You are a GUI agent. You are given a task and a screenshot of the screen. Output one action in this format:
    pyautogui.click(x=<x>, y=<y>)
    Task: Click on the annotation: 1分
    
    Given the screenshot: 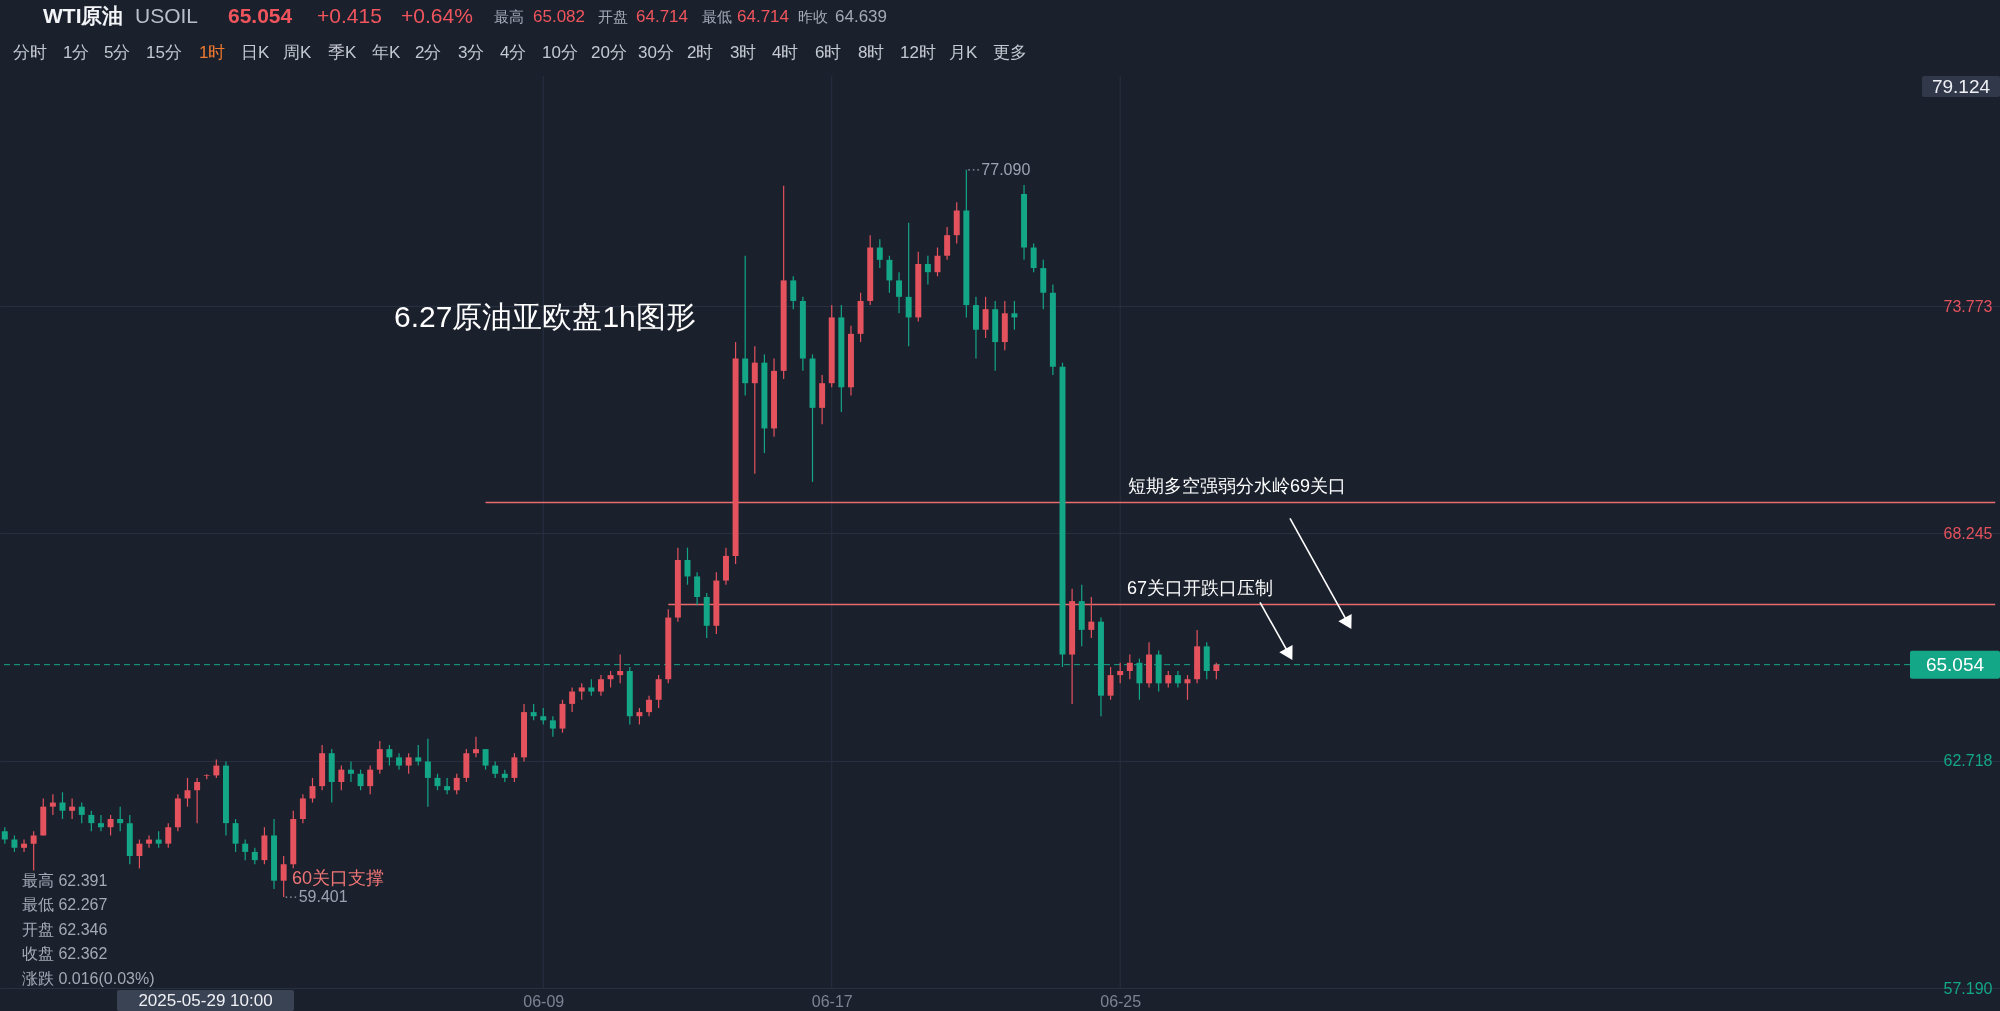 What is the action you would take?
    pyautogui.click(x=76, y=52)
    